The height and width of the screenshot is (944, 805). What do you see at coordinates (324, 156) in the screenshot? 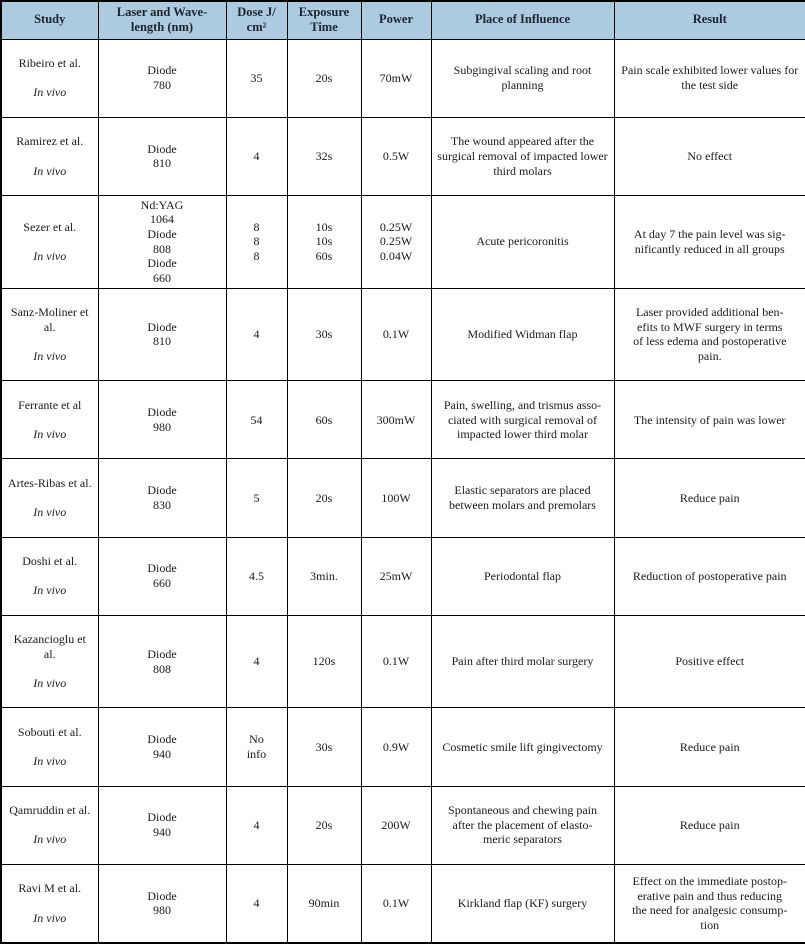
I see `exposure-time-cell: 32s` at bounding box center [324, 156].